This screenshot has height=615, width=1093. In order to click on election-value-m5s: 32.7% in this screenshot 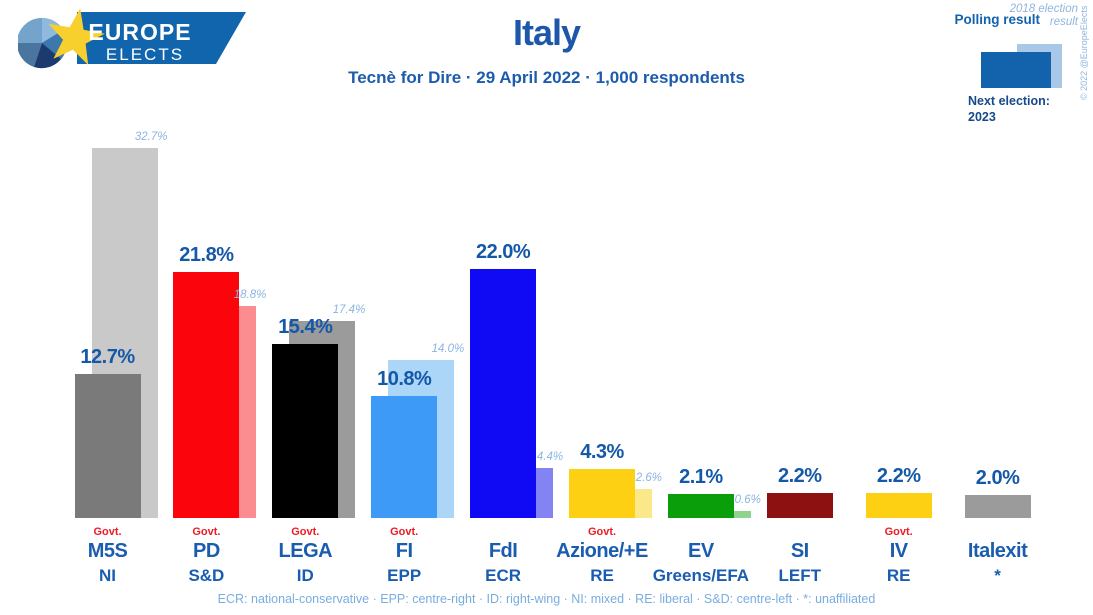, I will do `click(151, 137)`.